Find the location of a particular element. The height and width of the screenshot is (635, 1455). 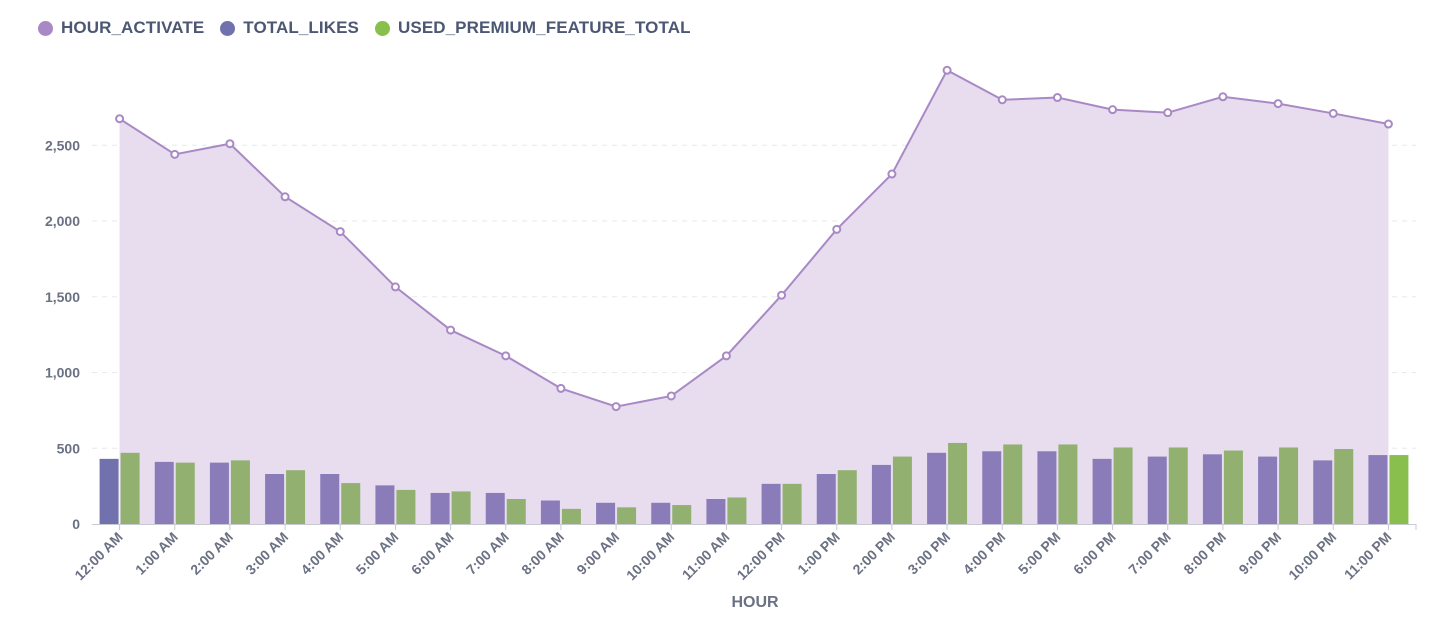

x-tick-label: 2:00 PM is located at coordinates (873, 553).